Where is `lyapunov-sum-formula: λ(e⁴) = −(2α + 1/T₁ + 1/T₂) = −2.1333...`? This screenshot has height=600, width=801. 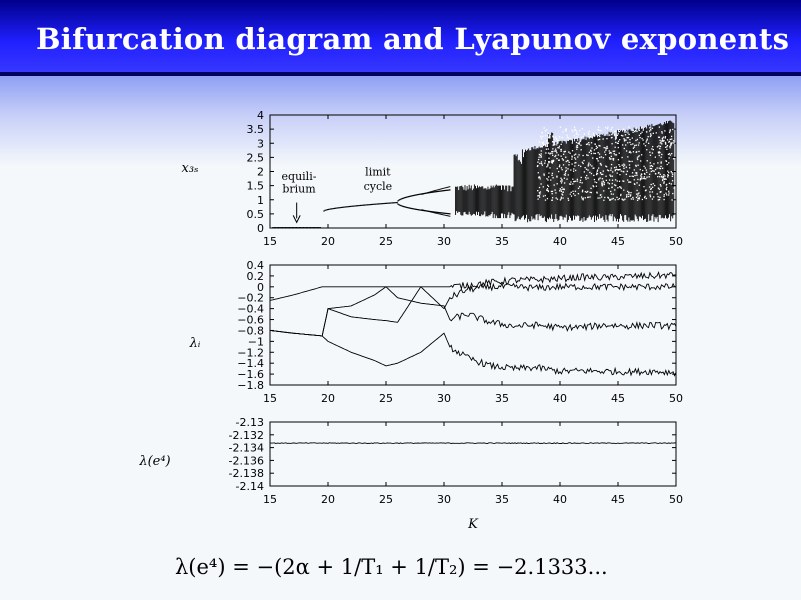
lyapunov-sum-formula: λ(e⁴) = −(2α + 1/T₁ + 1/T₂) = −2.1333... is located at coordinates (391, 567).